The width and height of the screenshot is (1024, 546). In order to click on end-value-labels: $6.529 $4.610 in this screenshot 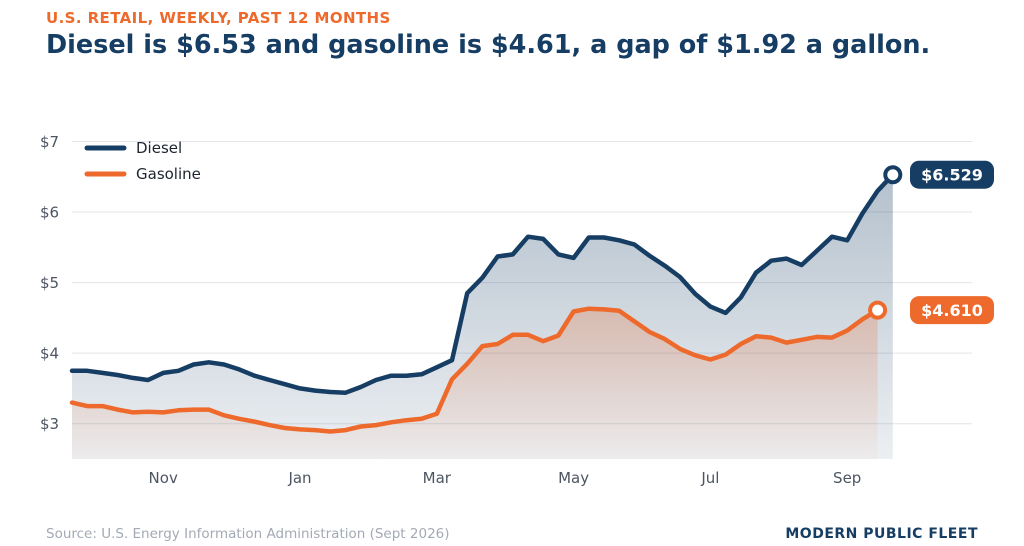, I will do `click(931, 242)`.